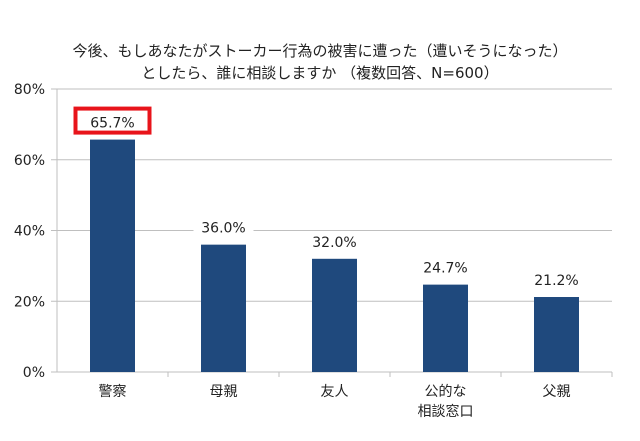  I want to click on data-label: 32.0%, so click(334, 243).